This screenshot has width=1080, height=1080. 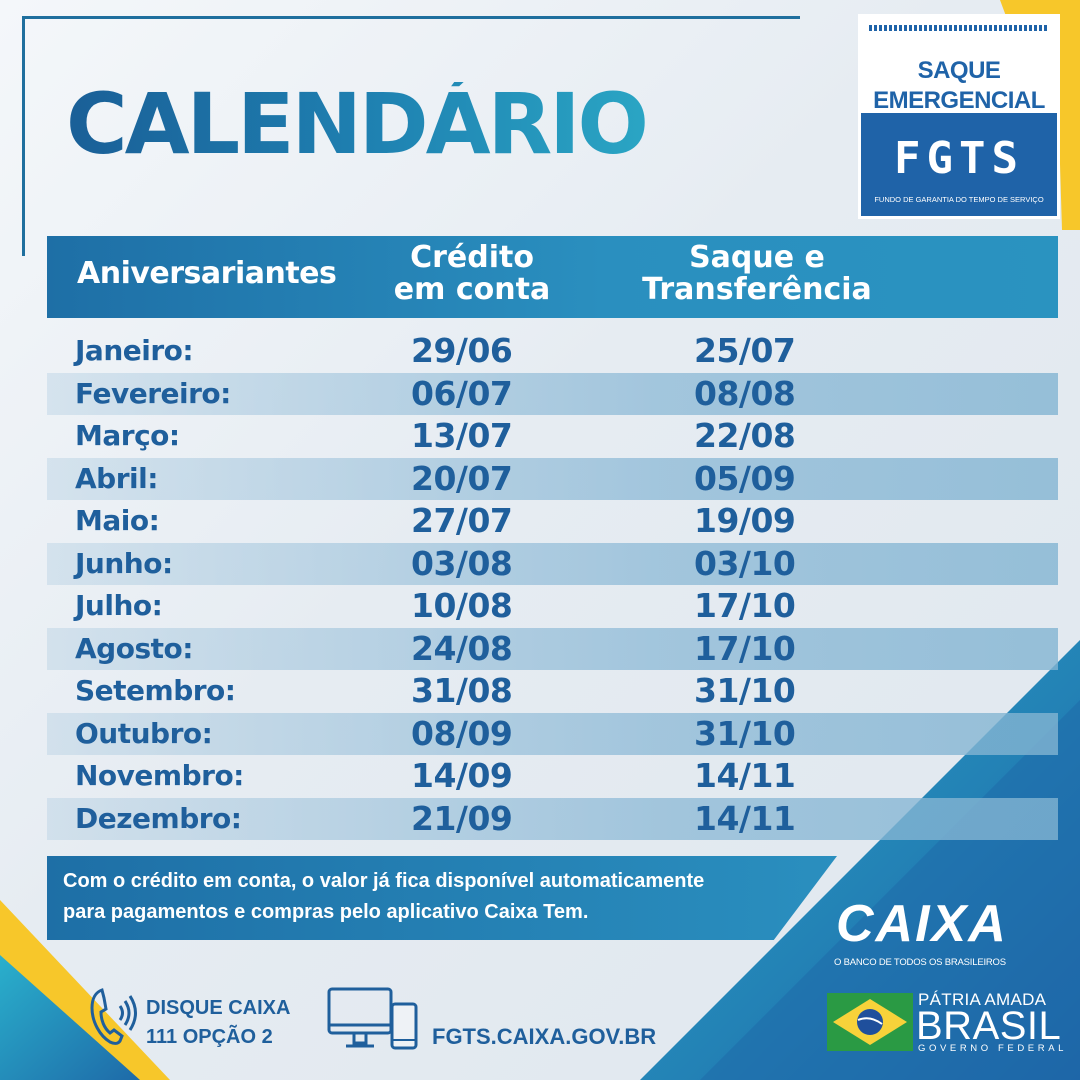 I want to click on header-saque-line2: Transferência, so click(x=757, y=289).